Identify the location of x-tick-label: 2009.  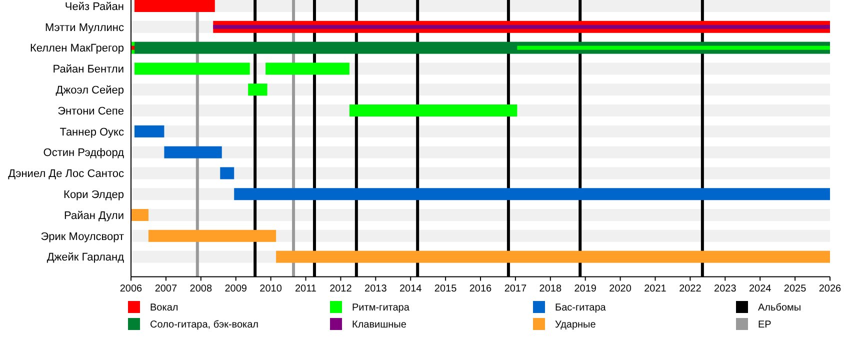
(236, 289).